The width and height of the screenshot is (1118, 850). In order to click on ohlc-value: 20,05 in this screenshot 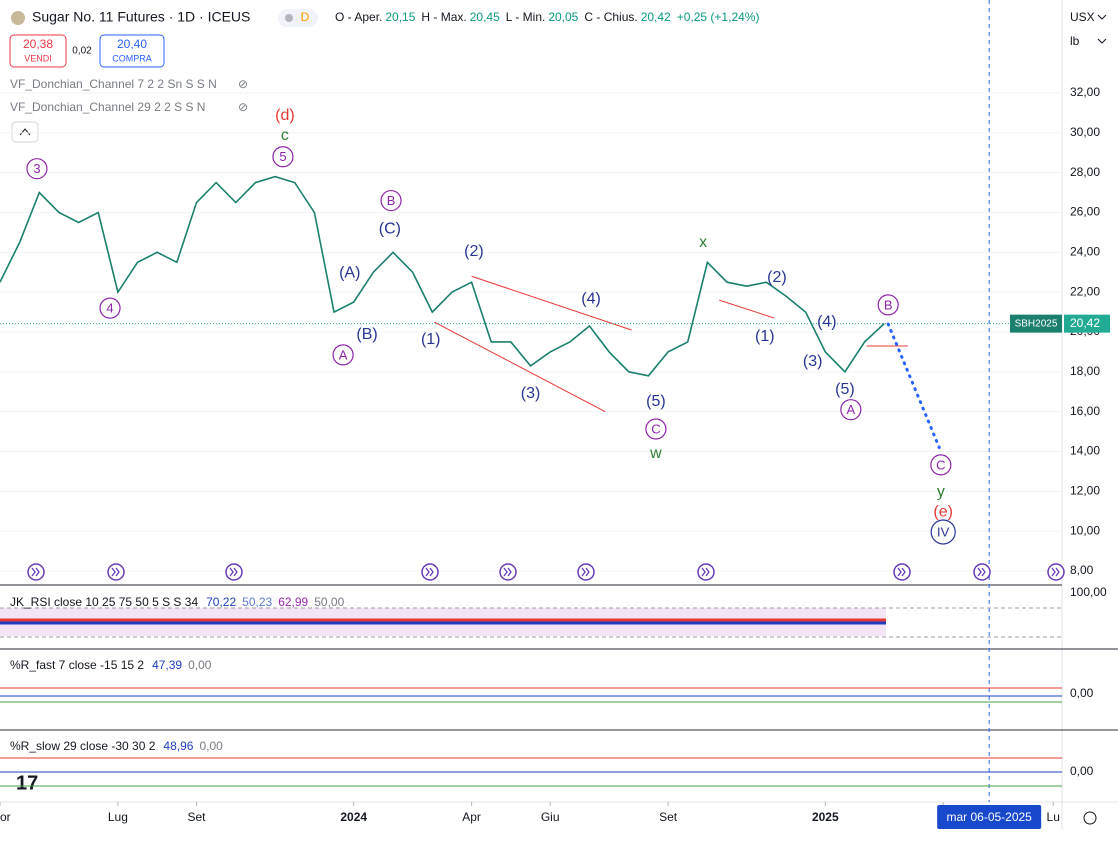, I will do `click(563, 17)`.